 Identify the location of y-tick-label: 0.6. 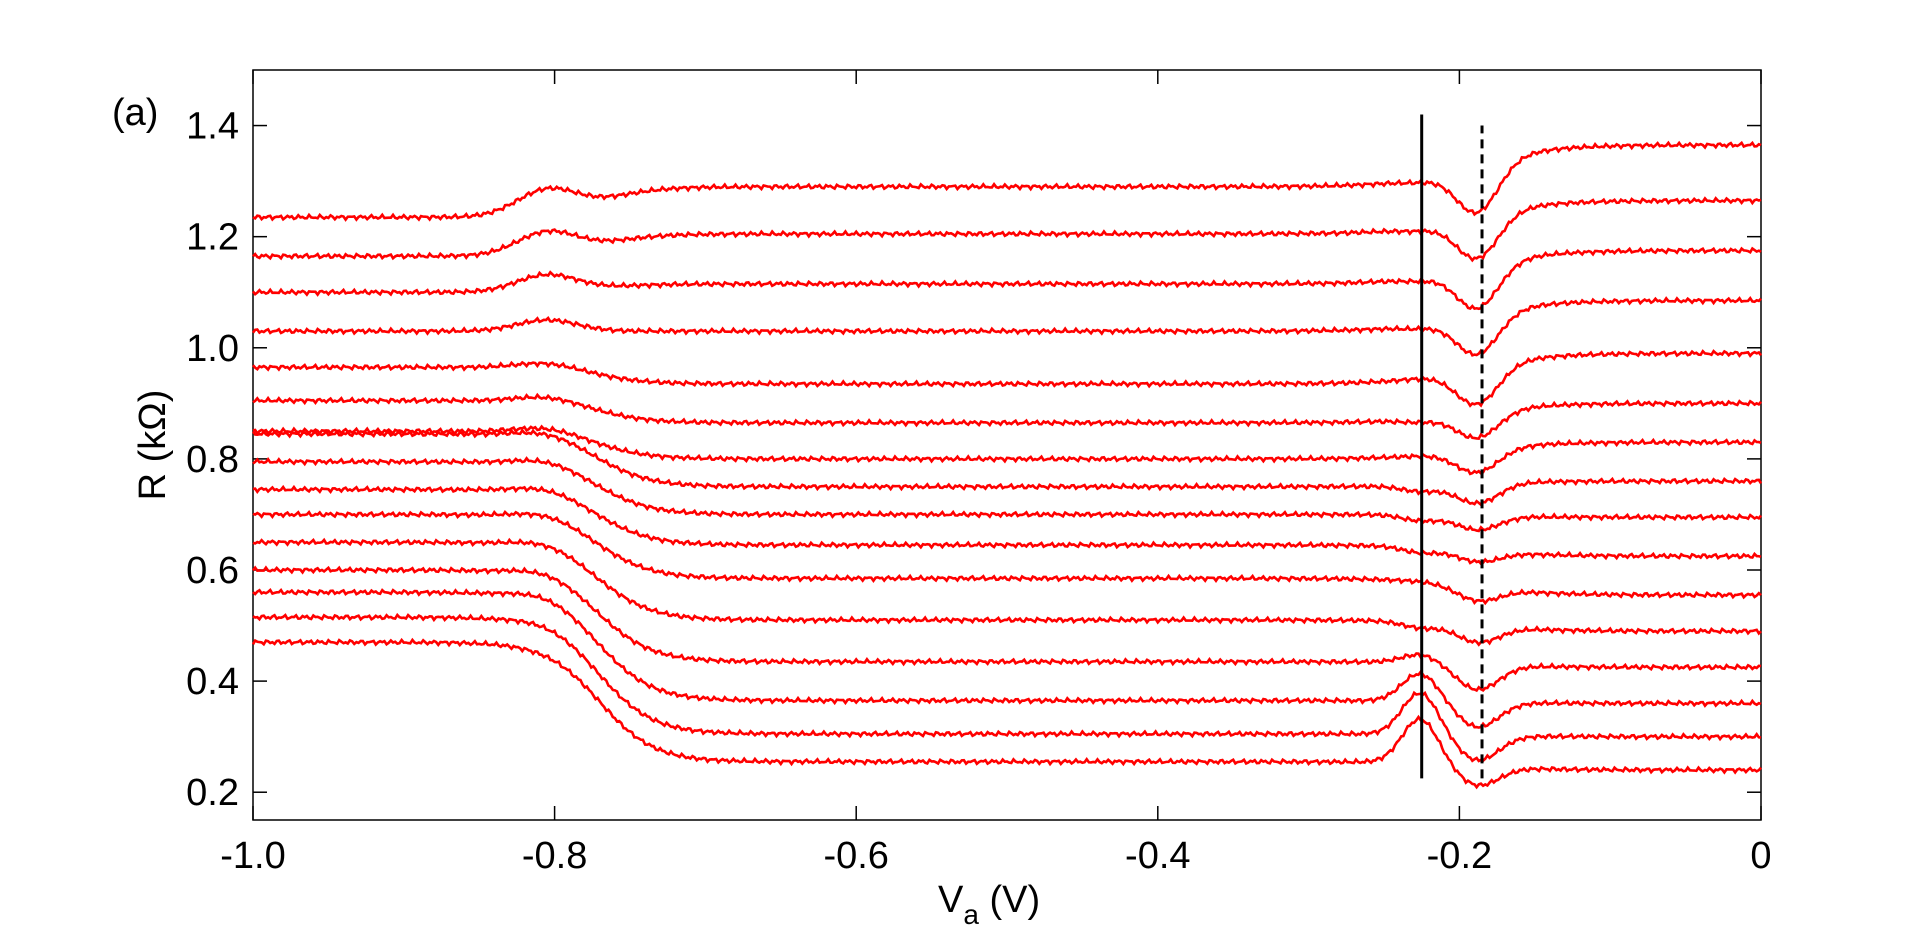
(212, 571).